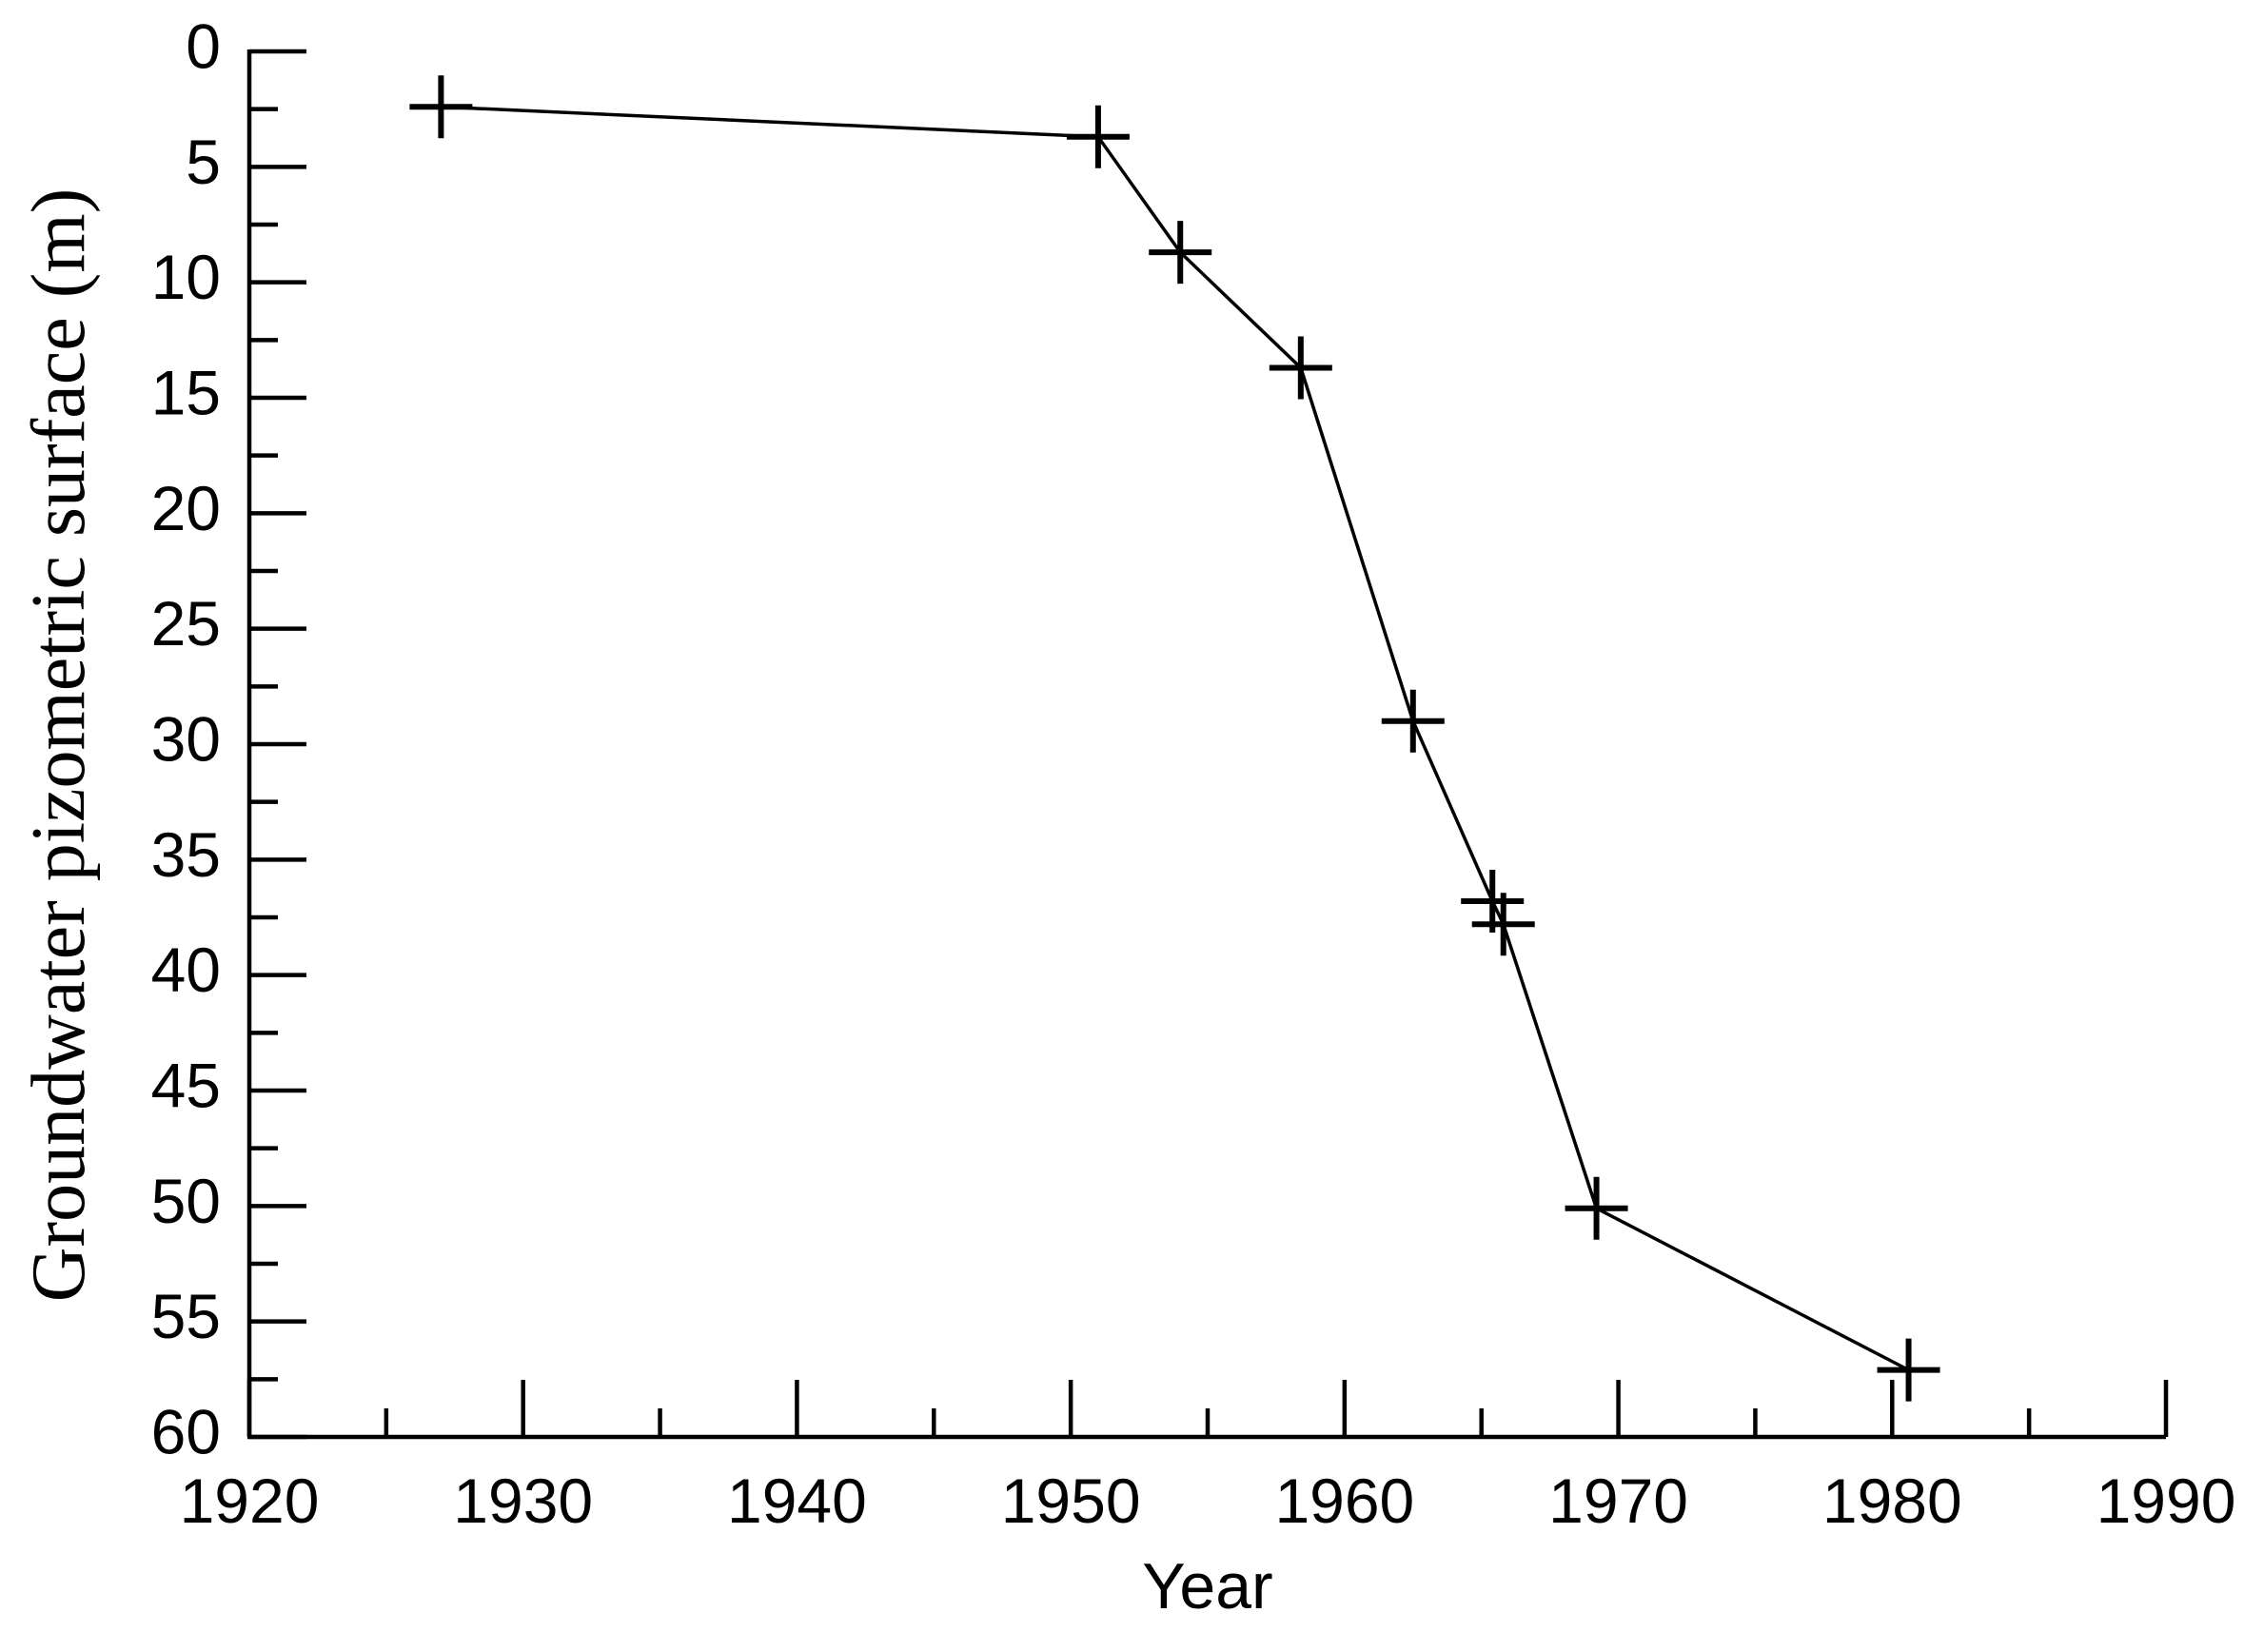 This screenshot has width=2264, height=1652. I want to click on y-tick-label: 40, so click(186, 970).